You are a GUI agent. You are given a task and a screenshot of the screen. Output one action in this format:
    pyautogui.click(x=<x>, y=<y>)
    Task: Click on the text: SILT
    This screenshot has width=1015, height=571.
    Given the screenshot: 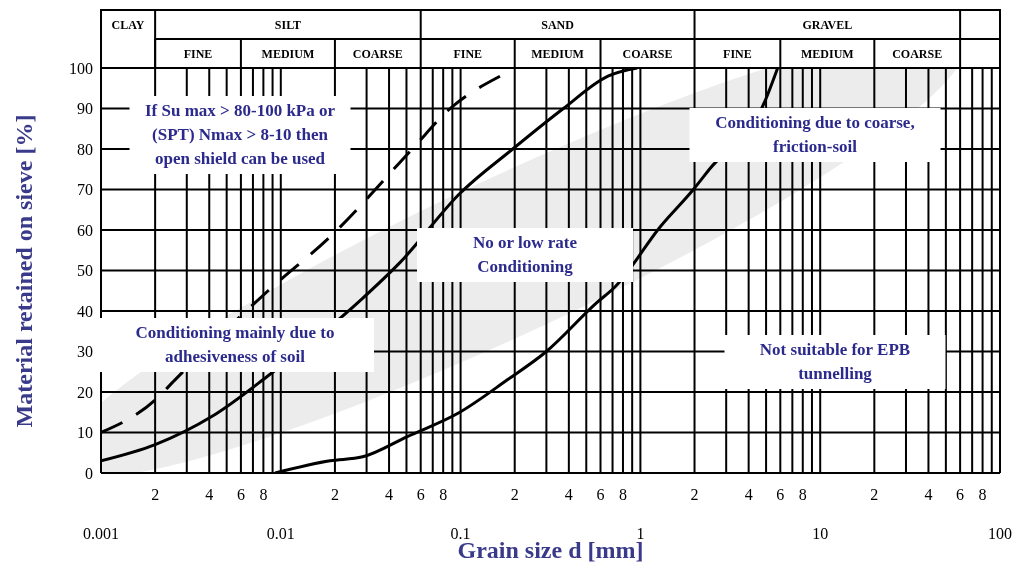 What is the action you would take?
    pyautogui.click(x=288, y=25)
    